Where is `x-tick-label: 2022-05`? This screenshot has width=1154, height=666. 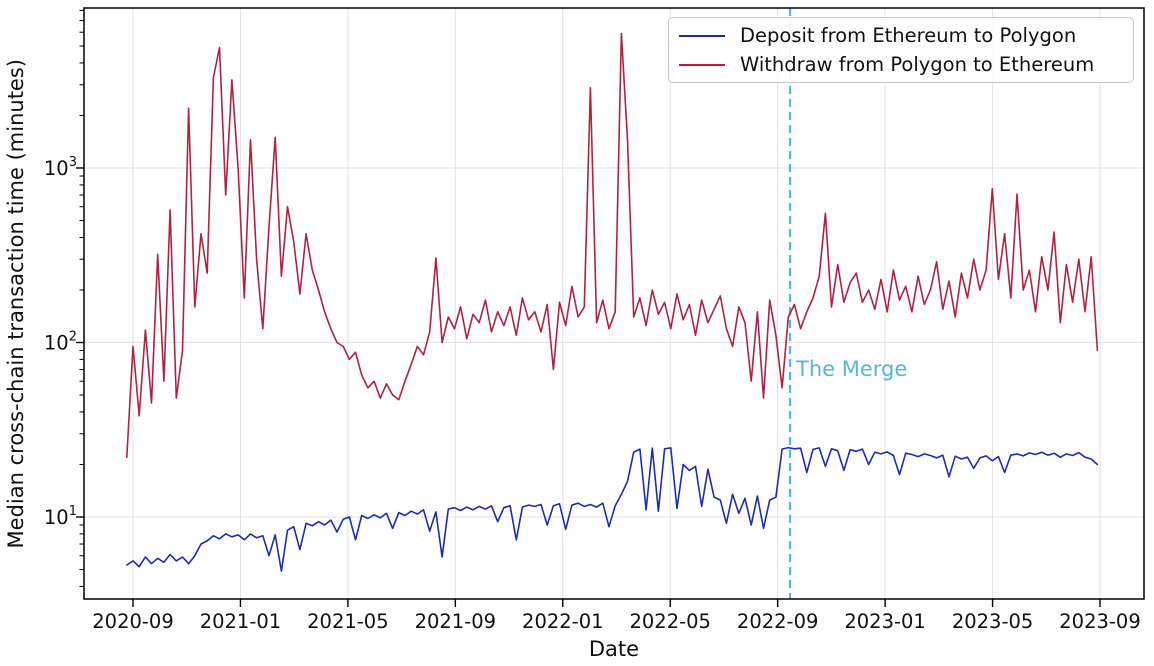
x-tick-label: 2022-05 is located at coordinates (669, 621).